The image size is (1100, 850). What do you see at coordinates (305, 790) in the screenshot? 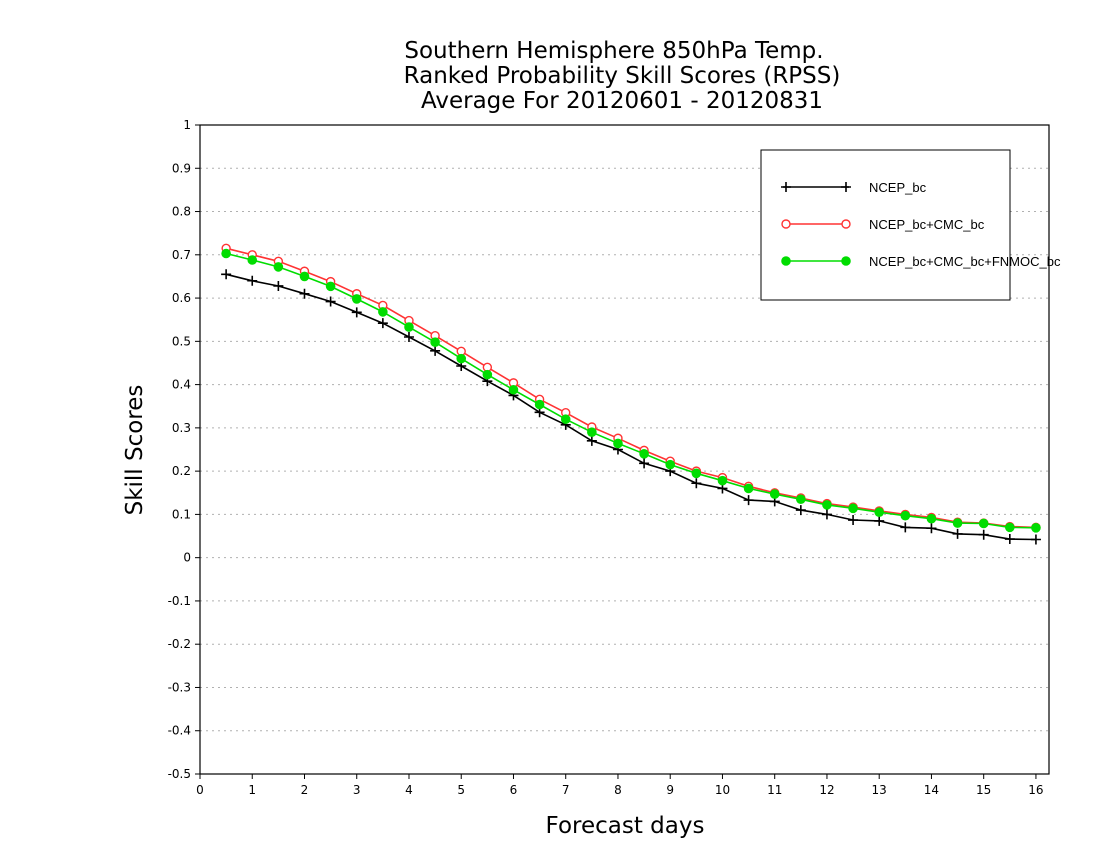
I see `x-tick-label: 2` at bounding box center [305, 790].